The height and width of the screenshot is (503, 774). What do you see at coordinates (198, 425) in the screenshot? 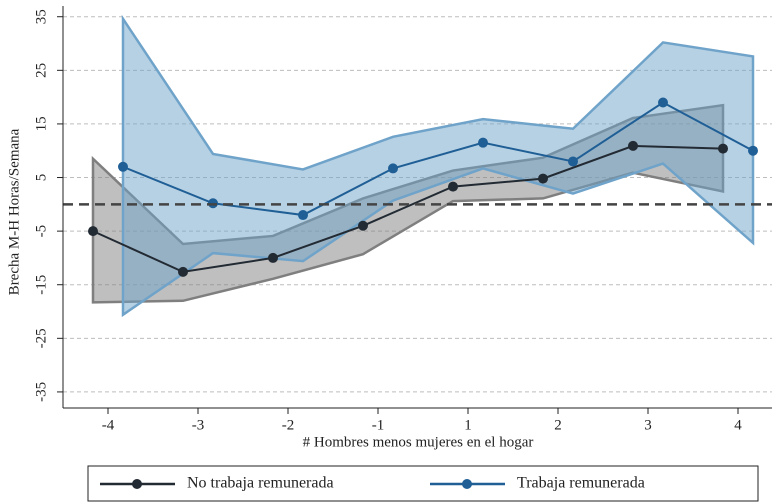
I see `x-tick-label: -3` at bounding box center [198, 425].